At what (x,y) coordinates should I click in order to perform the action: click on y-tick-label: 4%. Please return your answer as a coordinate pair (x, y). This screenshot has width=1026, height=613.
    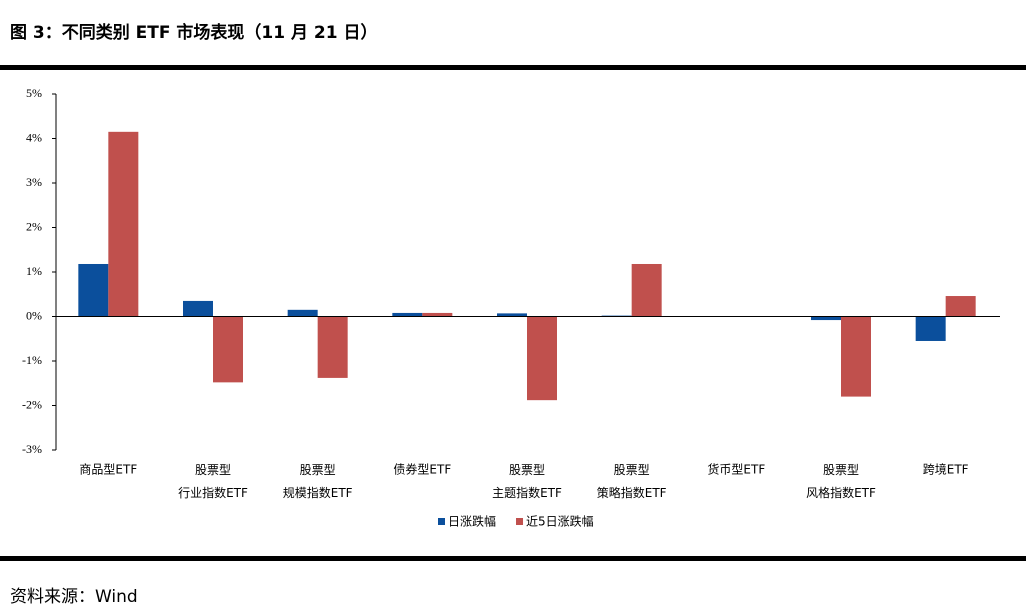
    Looking at the image, I should click on (34, 137).